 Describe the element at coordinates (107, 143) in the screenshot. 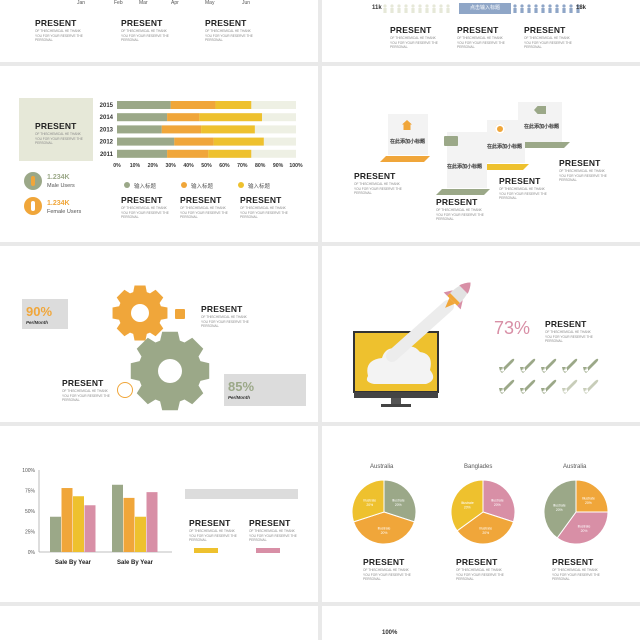

I see `year-label: 2012` at that location.